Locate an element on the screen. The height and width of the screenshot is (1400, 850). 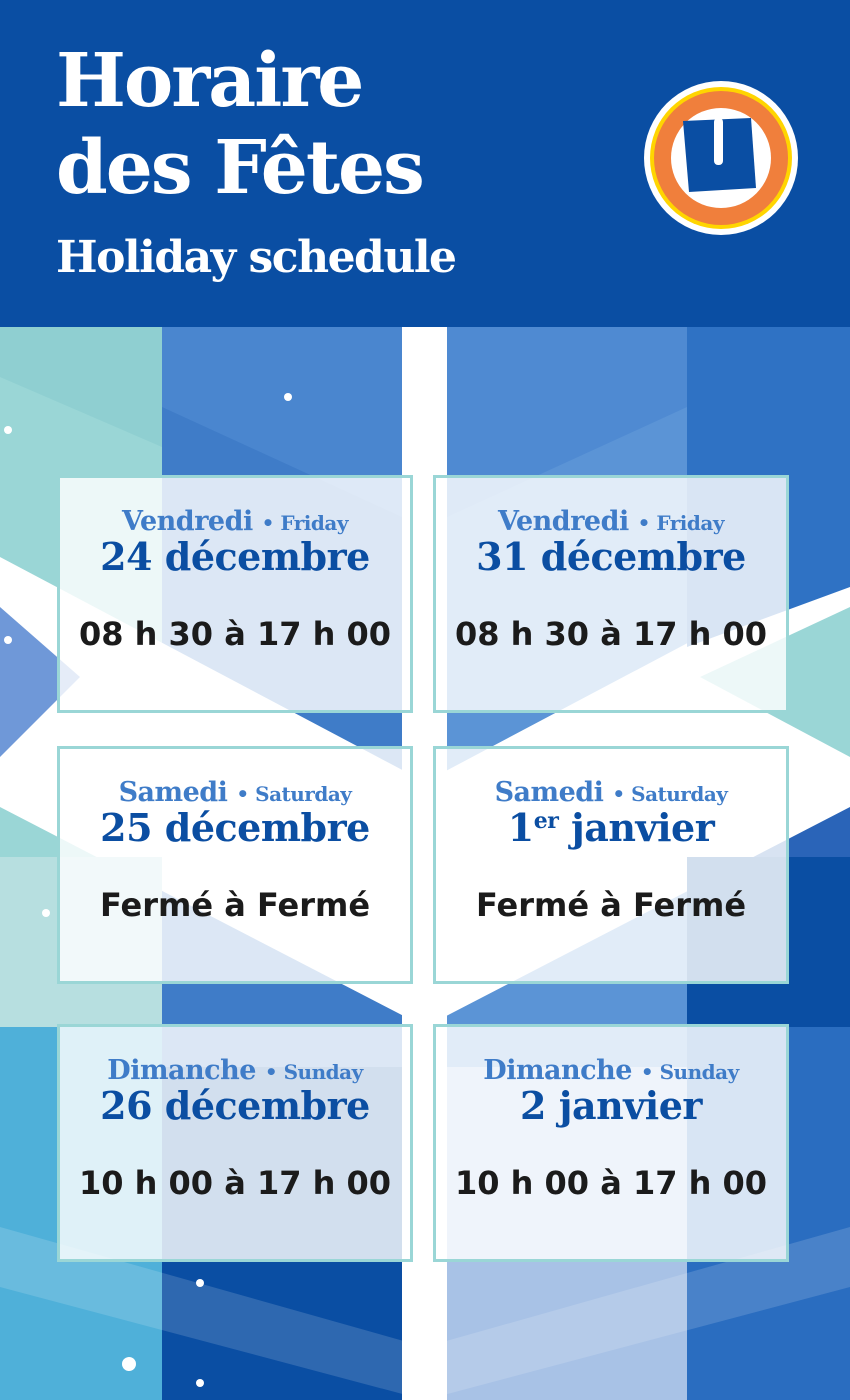
title-french-line1: Horaire is located at coordinates (210, 81).